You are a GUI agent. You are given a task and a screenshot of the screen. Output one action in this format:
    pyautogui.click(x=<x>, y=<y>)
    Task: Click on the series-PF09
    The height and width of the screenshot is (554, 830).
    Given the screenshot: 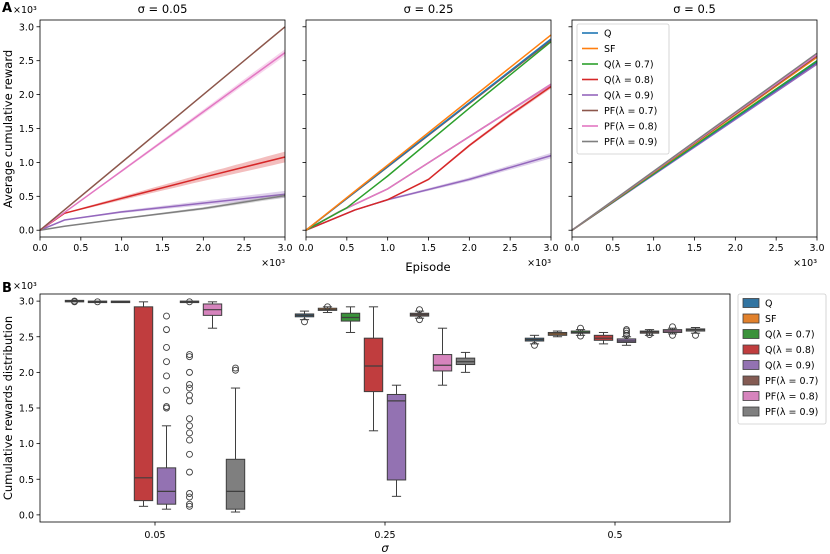 What is the action you would take?
    pyautogui.click(x=162, y=212)
    